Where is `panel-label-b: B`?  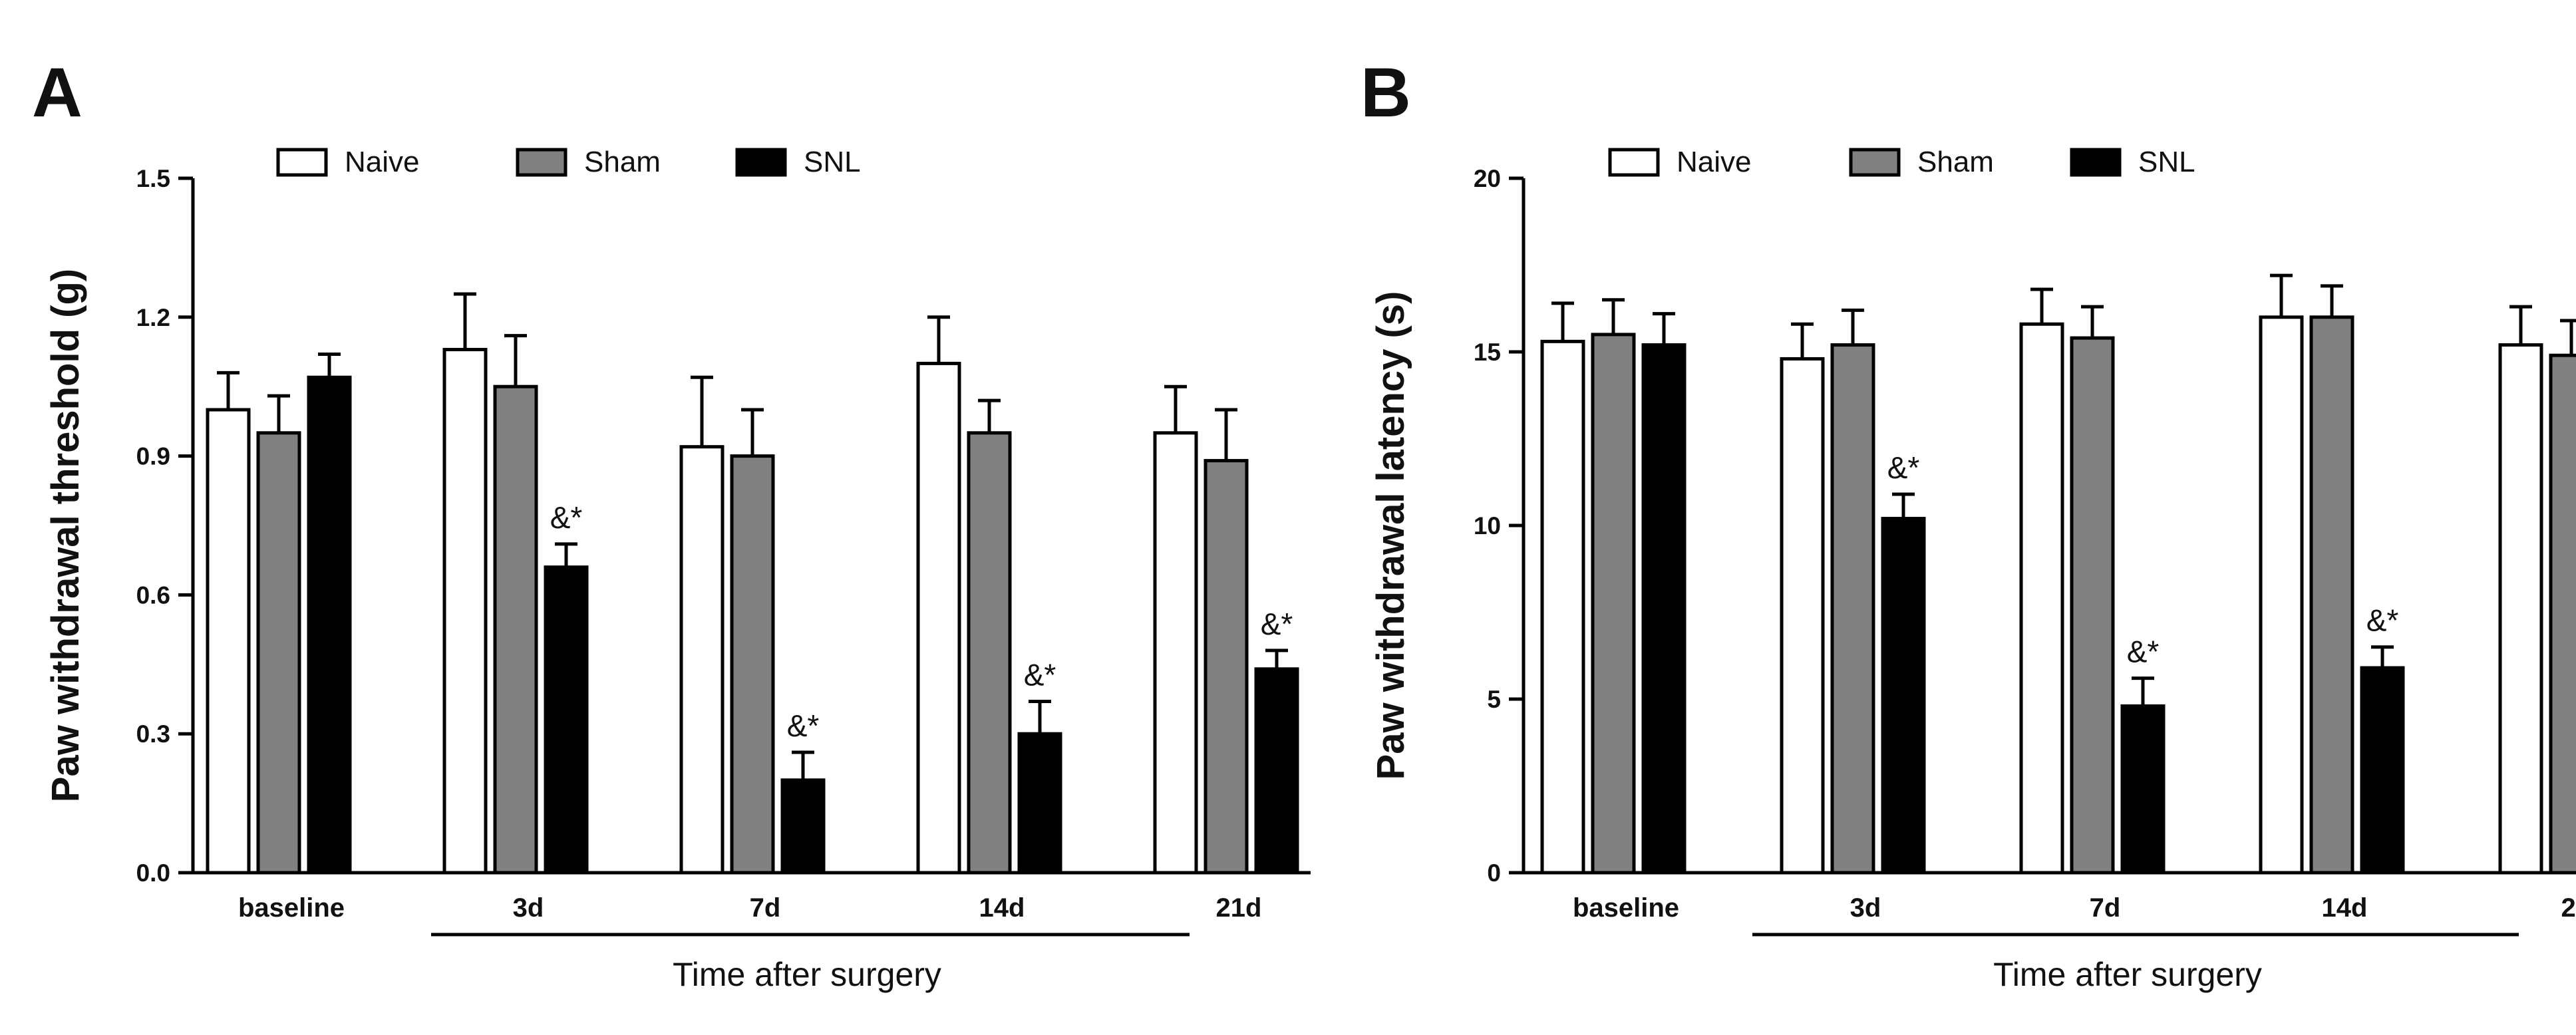 panel-label-b: B is located at coordinates (1386, 93).